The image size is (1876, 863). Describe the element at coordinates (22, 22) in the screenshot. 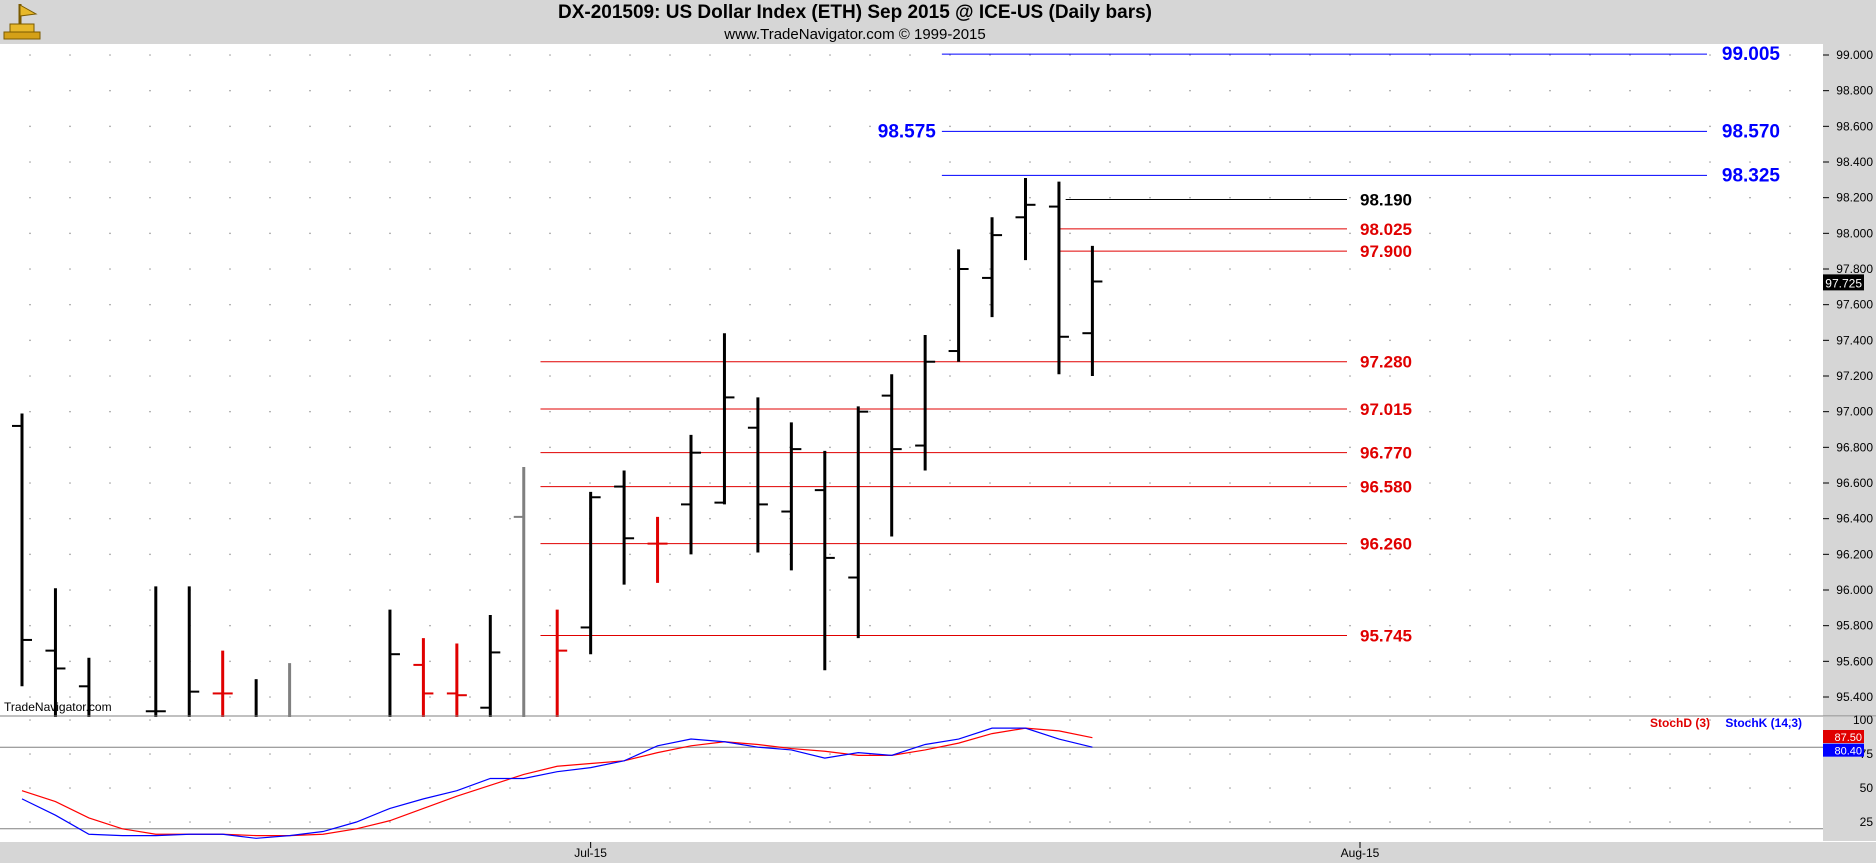

I see `tradenavigator-logo-icon` at that location.